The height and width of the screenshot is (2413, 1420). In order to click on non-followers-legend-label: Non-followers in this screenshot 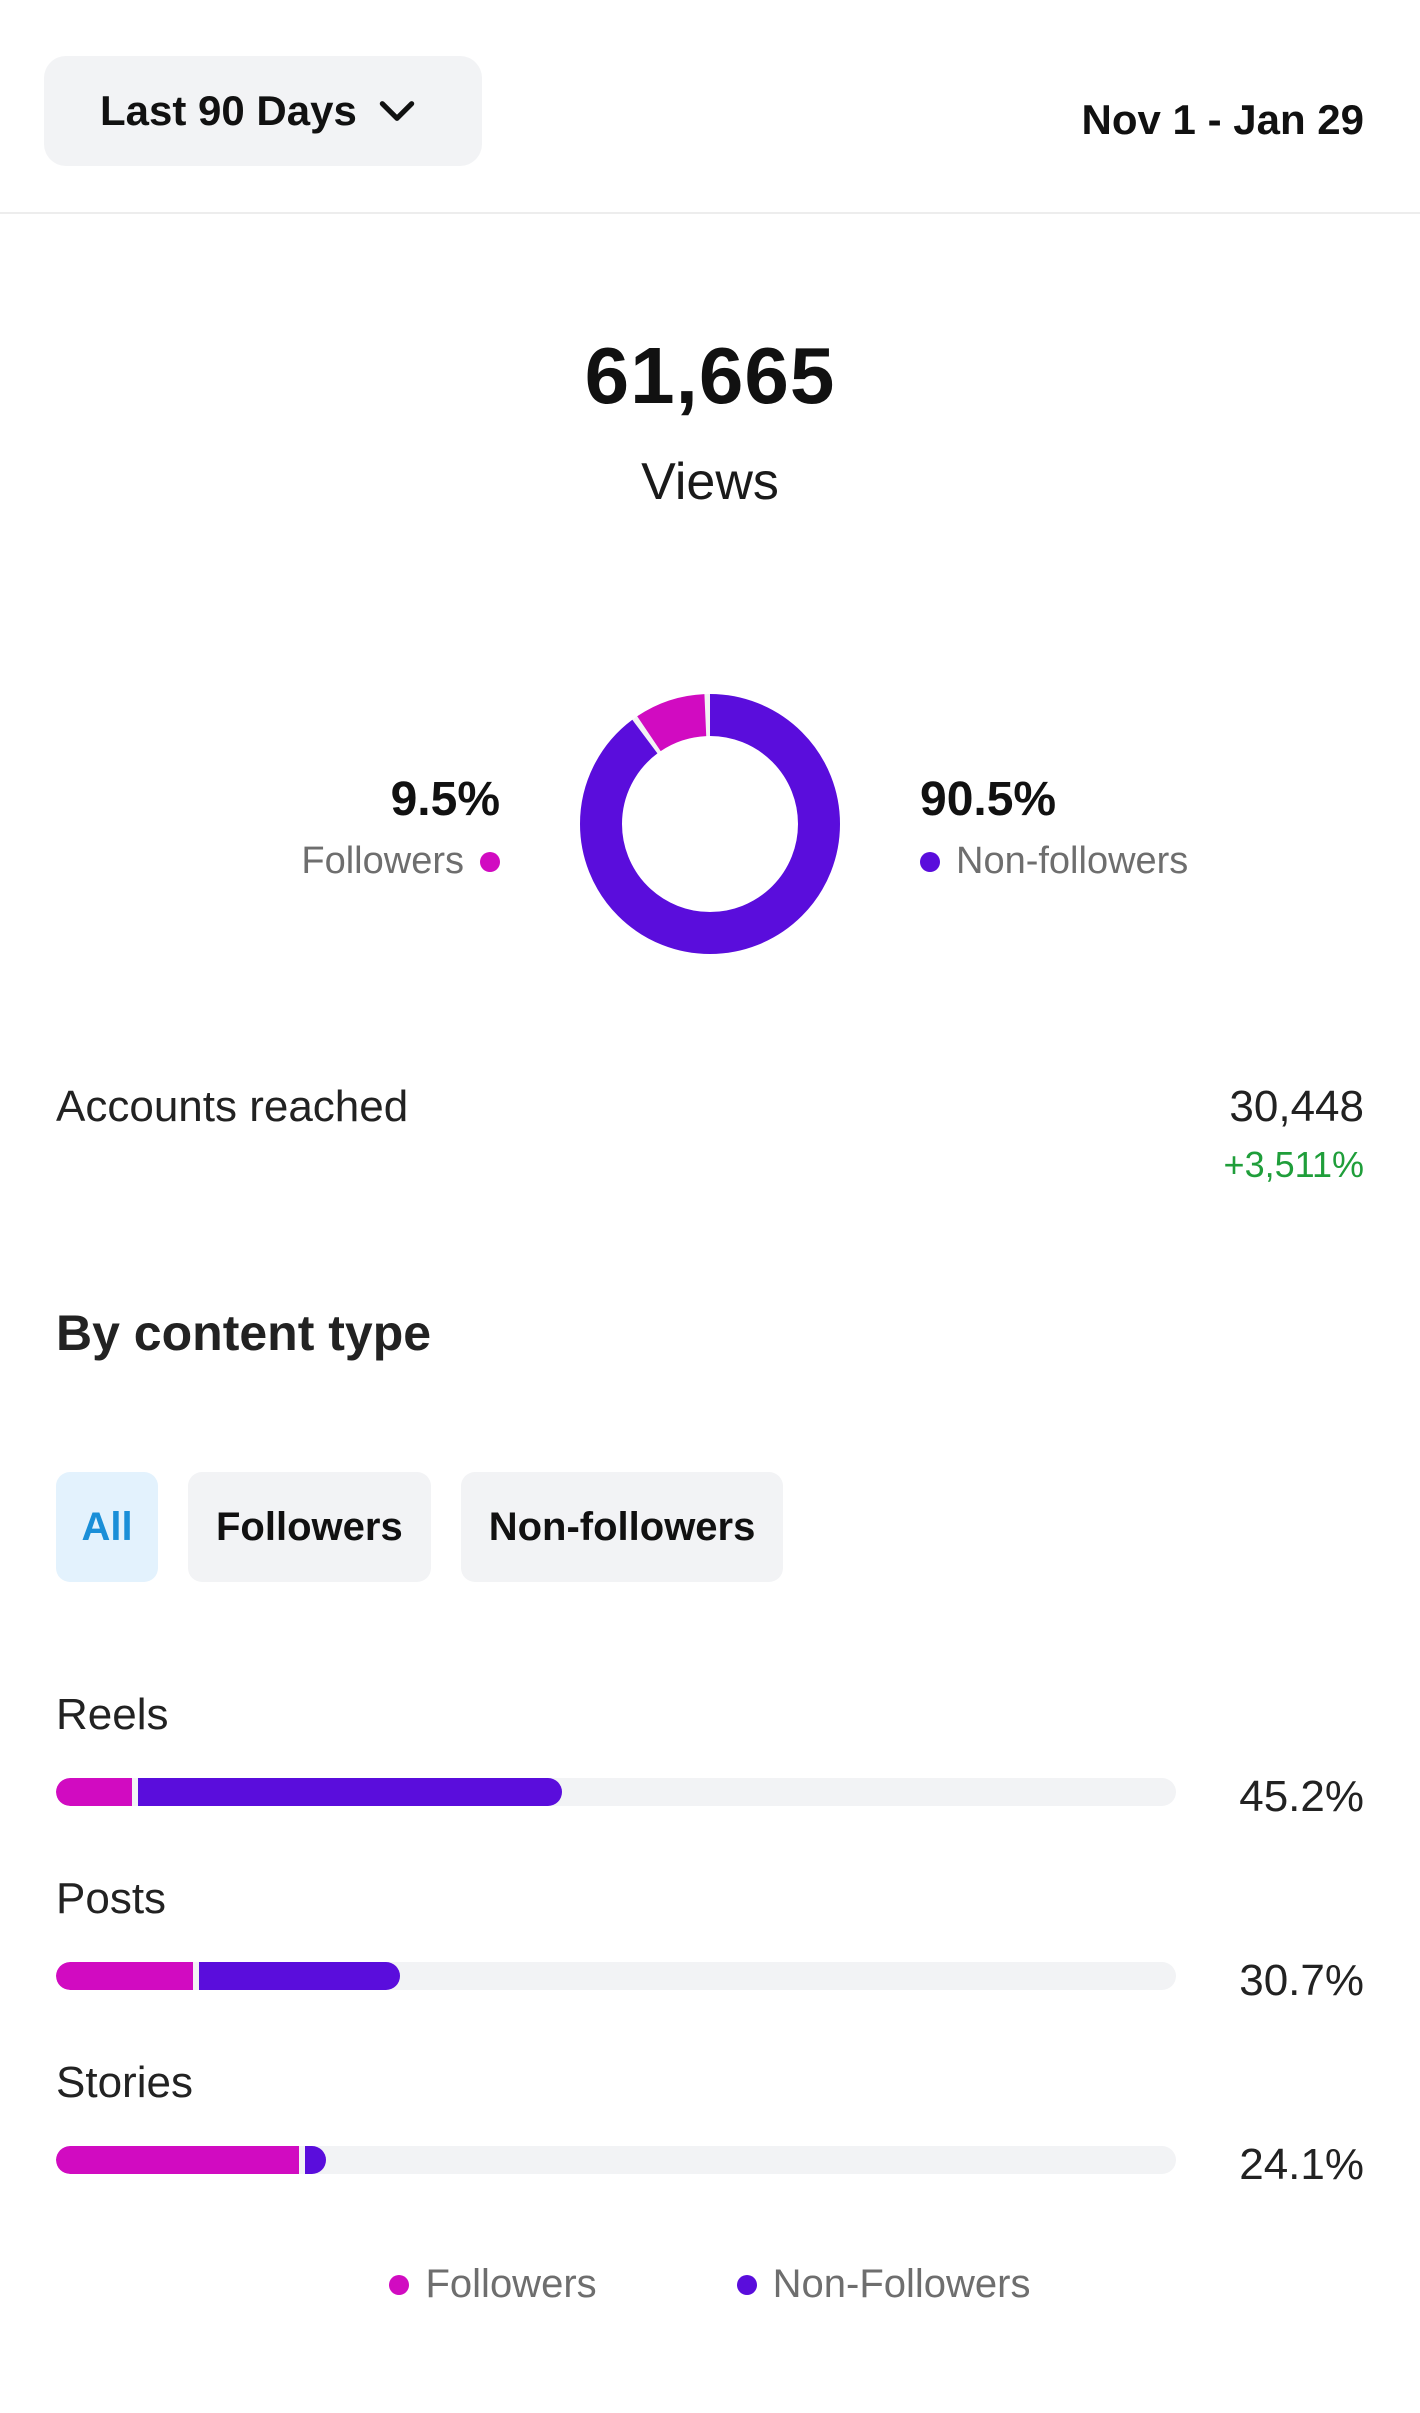, I will do `click(1072, 861)`.